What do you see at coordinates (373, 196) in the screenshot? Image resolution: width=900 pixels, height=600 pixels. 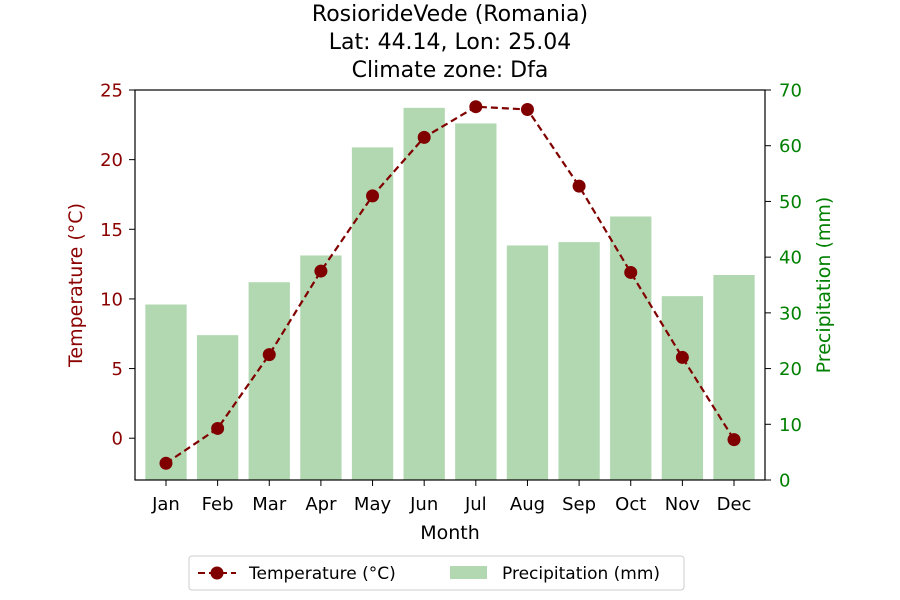 I see `temperature-point-may` at bounding box center [373, 196].